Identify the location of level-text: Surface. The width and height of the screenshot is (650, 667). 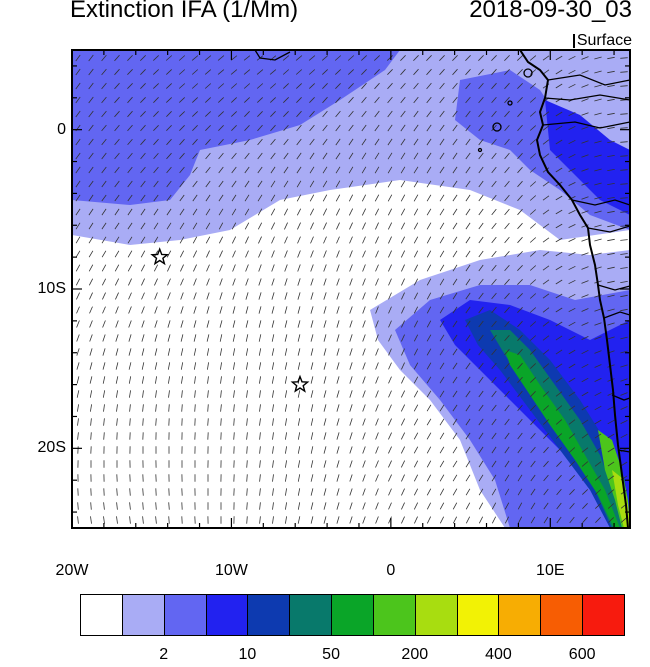
(604, 40).